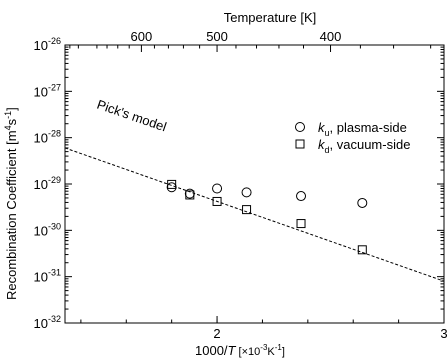  Describe the element at coordinates (331, 36) in the screenshot. I see `top-tick-label: 400` at that location.